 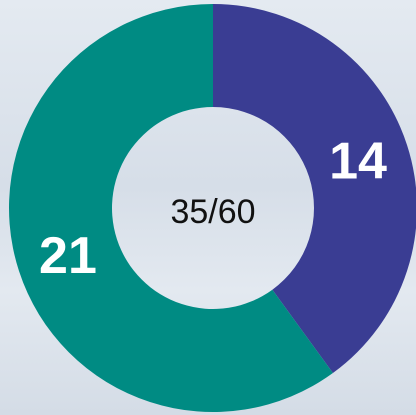 What do you see at coordinates (68, 256) in the screenshot?
I see `data-label: 21` at bounding box center [68, 256].